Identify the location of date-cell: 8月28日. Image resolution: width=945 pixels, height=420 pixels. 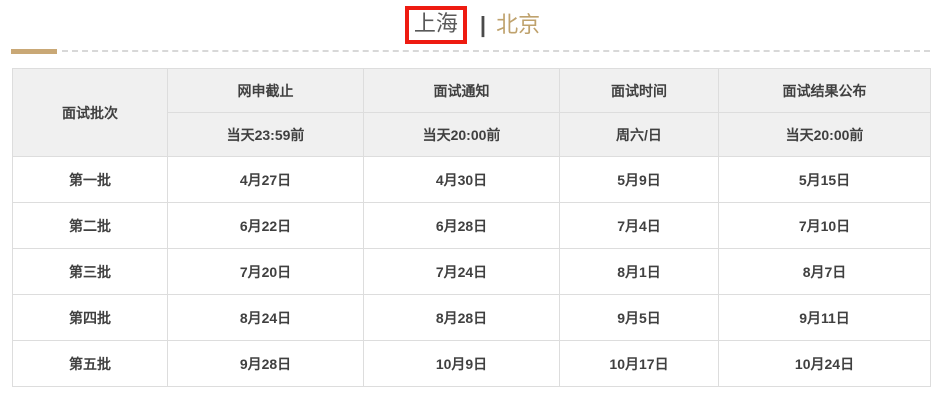
(461, 317).